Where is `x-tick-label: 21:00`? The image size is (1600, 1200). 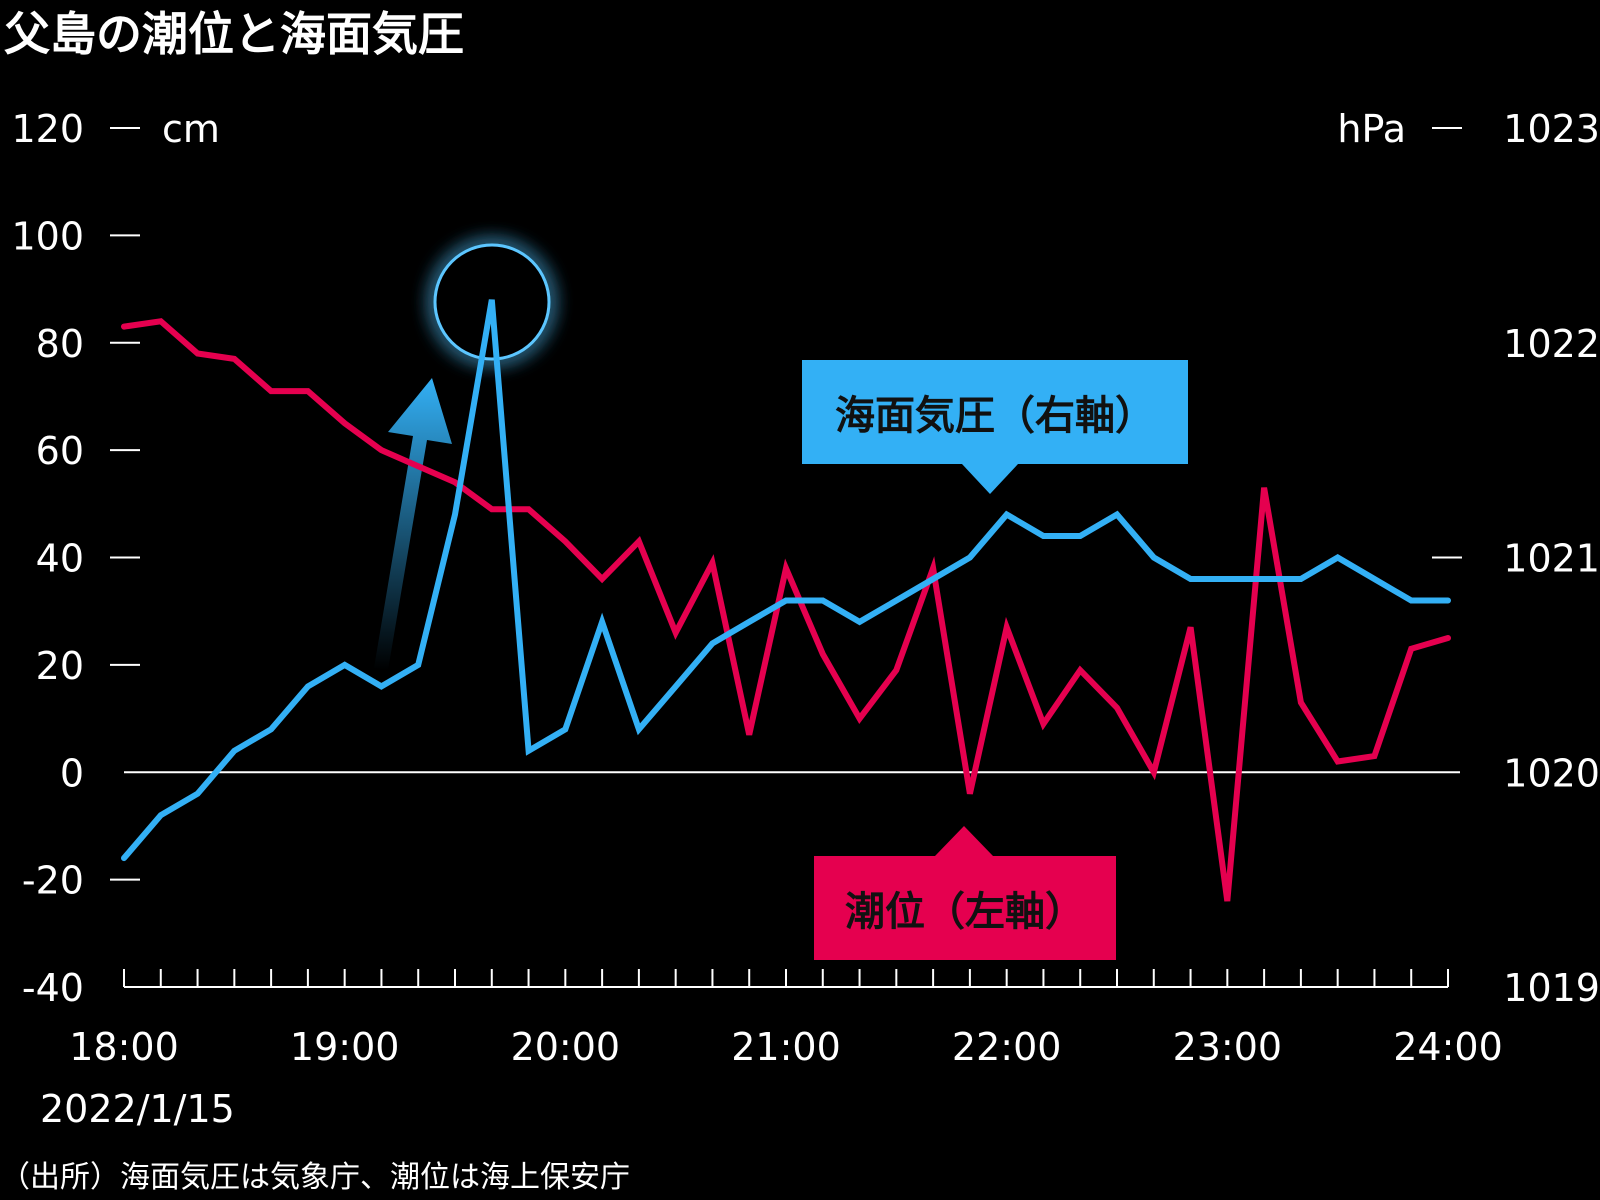 x-tick-label: 21:00 is located at coordinates (786, 1047).